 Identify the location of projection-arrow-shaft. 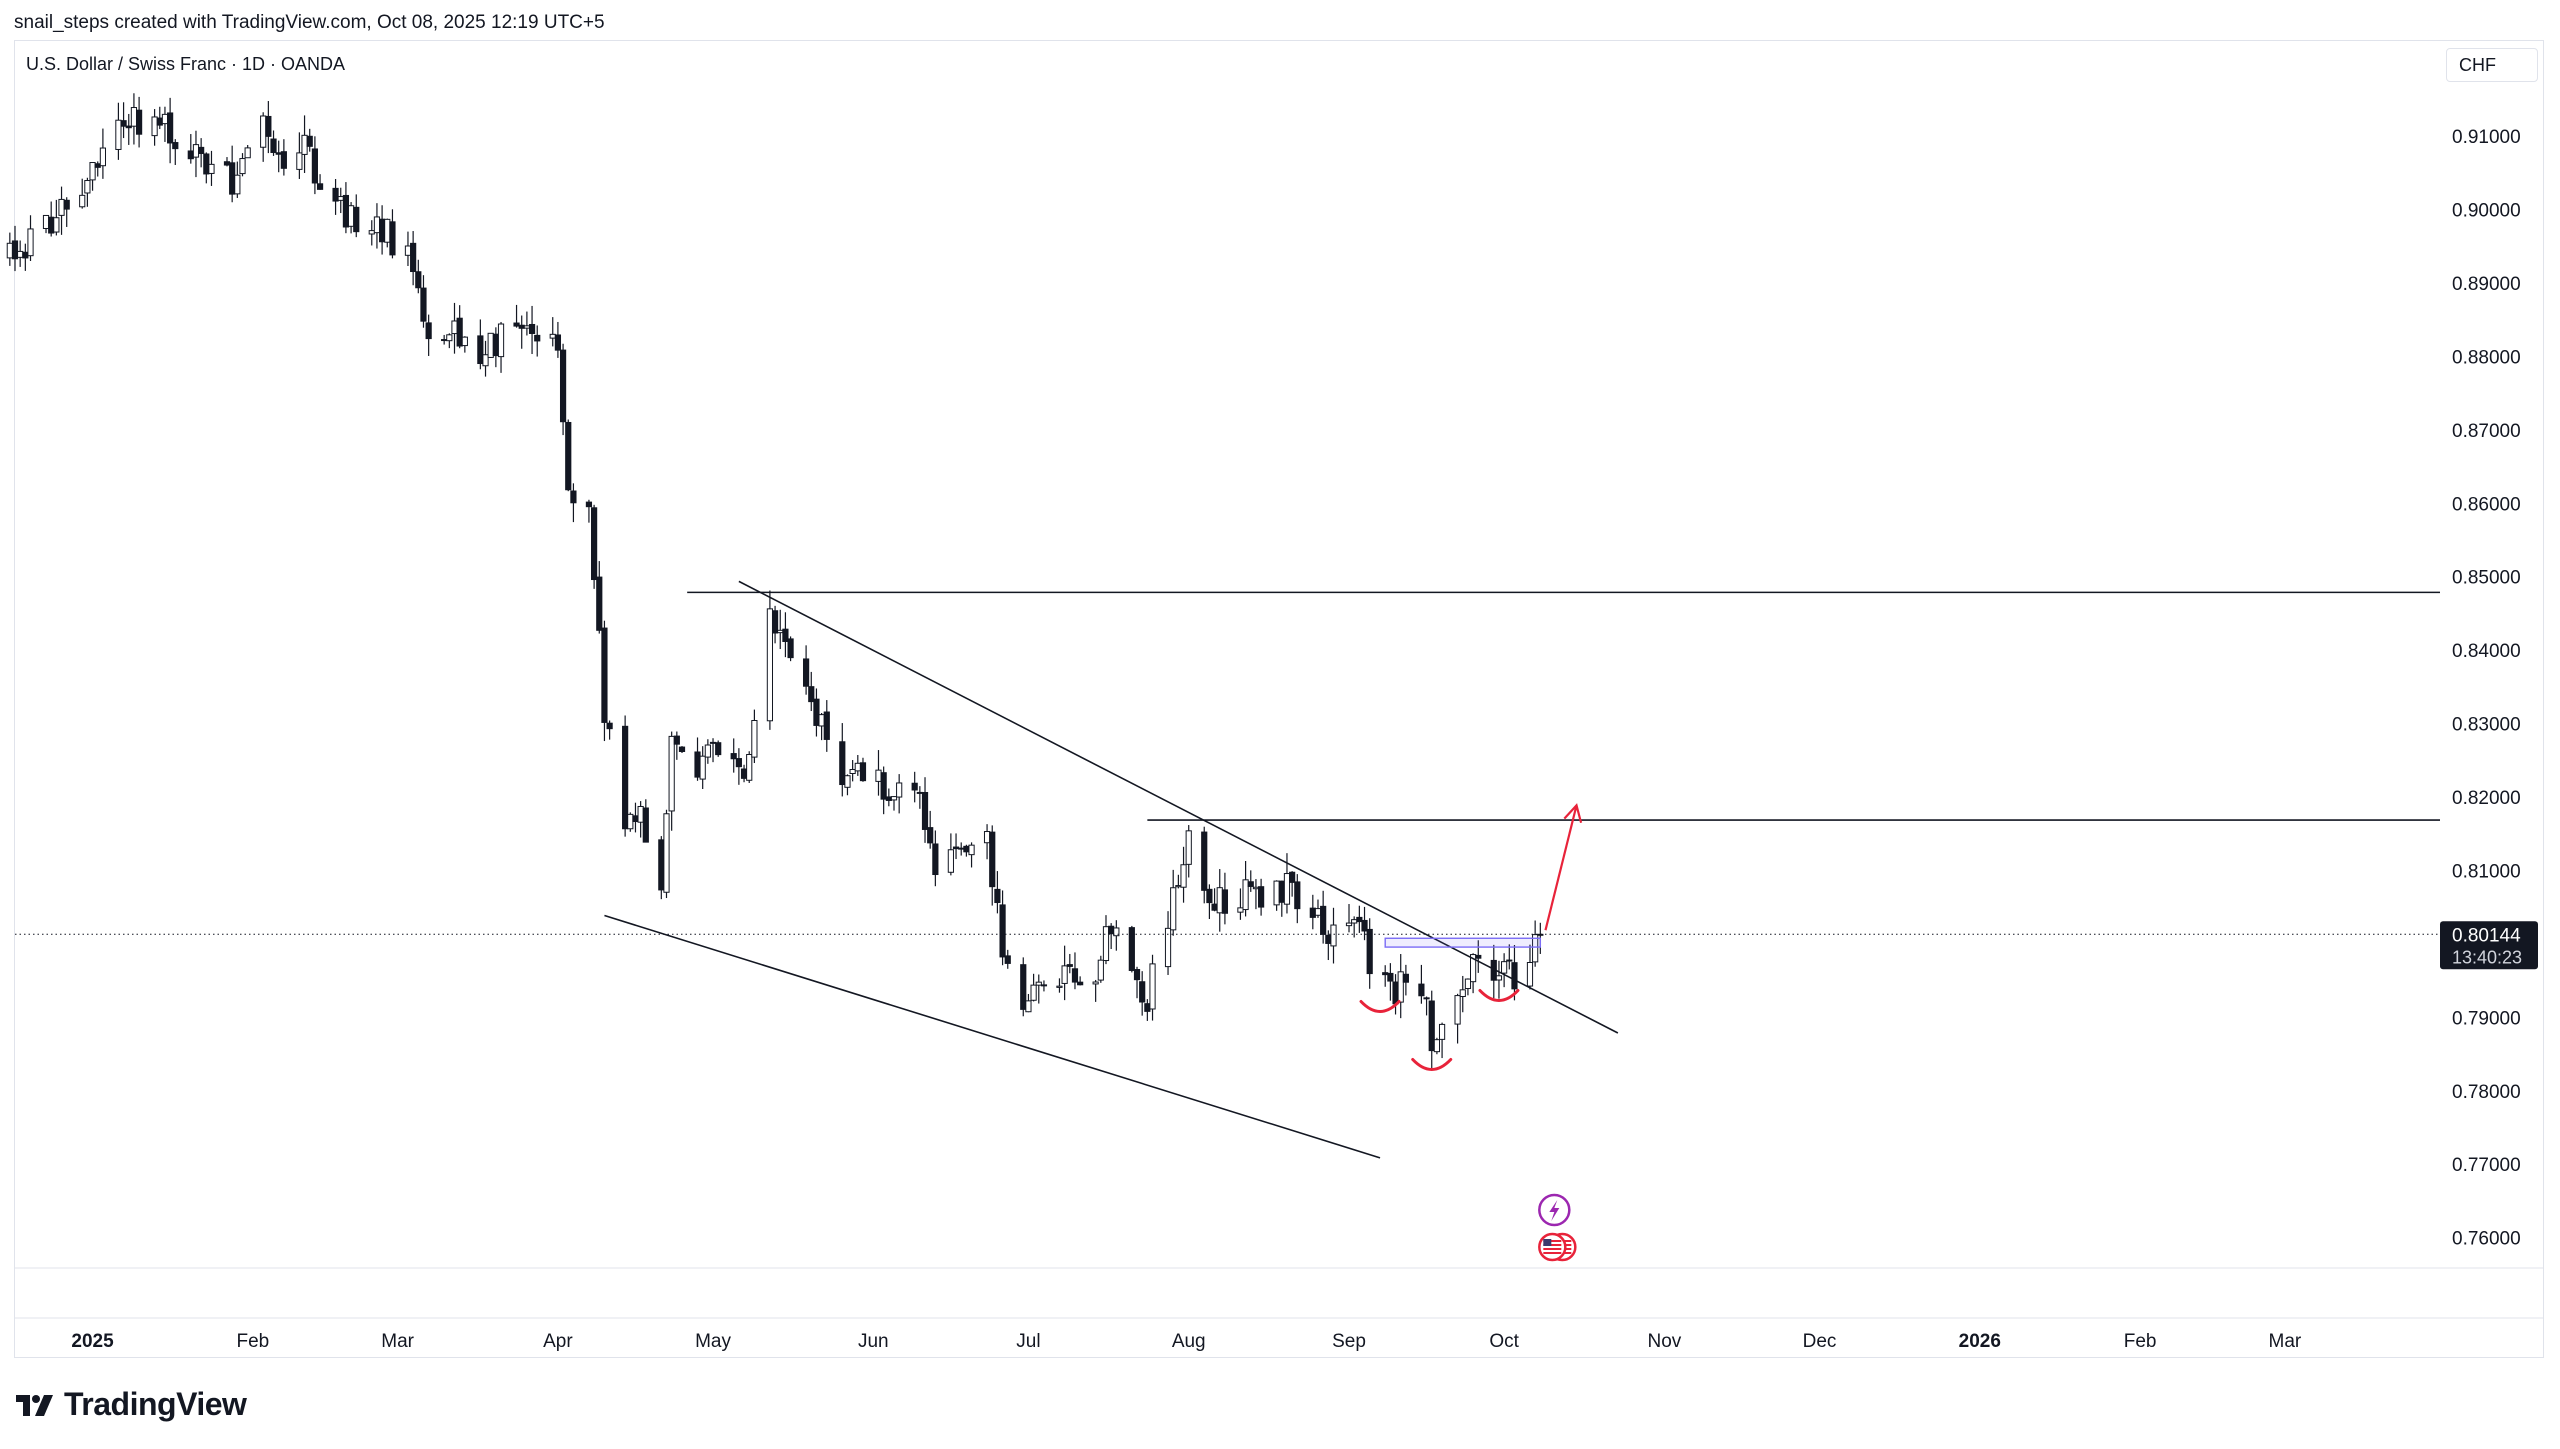
(1561, 868).